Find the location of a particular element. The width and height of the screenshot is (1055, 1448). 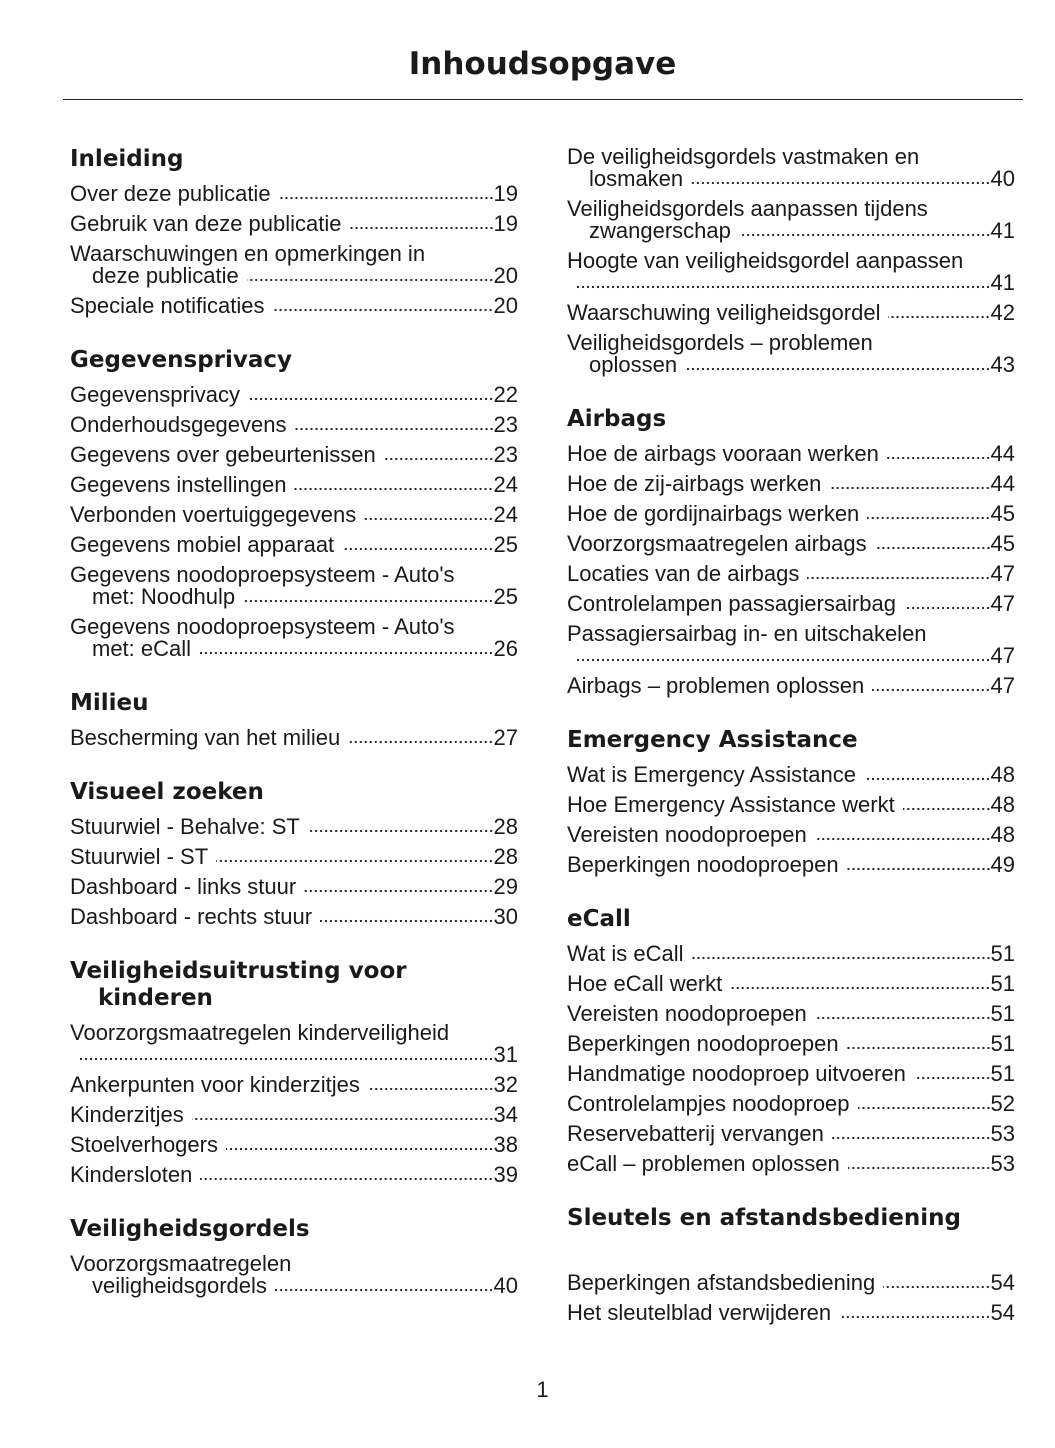

page-number: 1 is located at coordinates (542, 1389).